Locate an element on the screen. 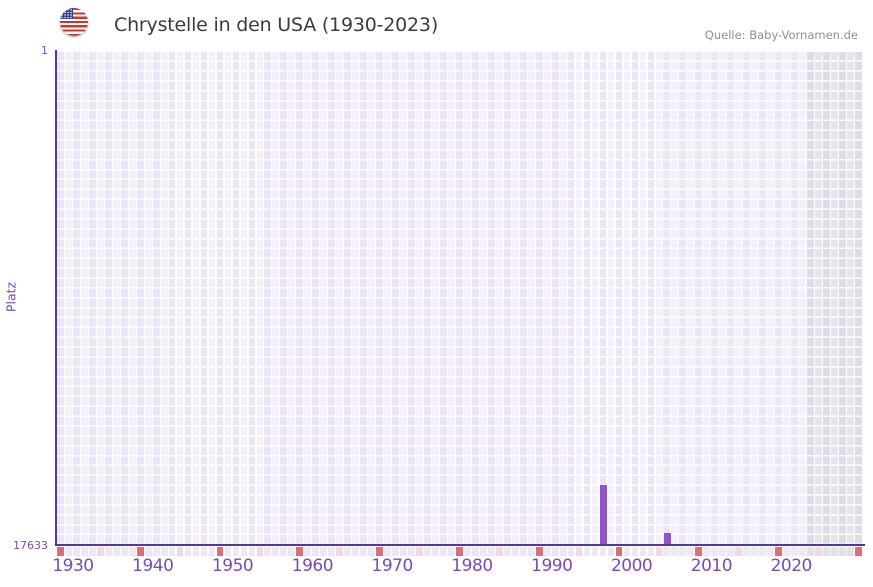  decade-marker-2010 is located at coordinates (699, 551).